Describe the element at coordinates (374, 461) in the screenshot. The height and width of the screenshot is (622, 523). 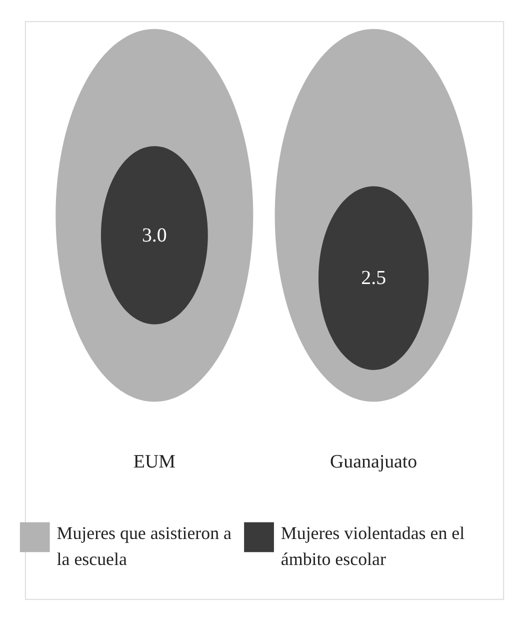
I see `category-label: Guanajuato` at that location.